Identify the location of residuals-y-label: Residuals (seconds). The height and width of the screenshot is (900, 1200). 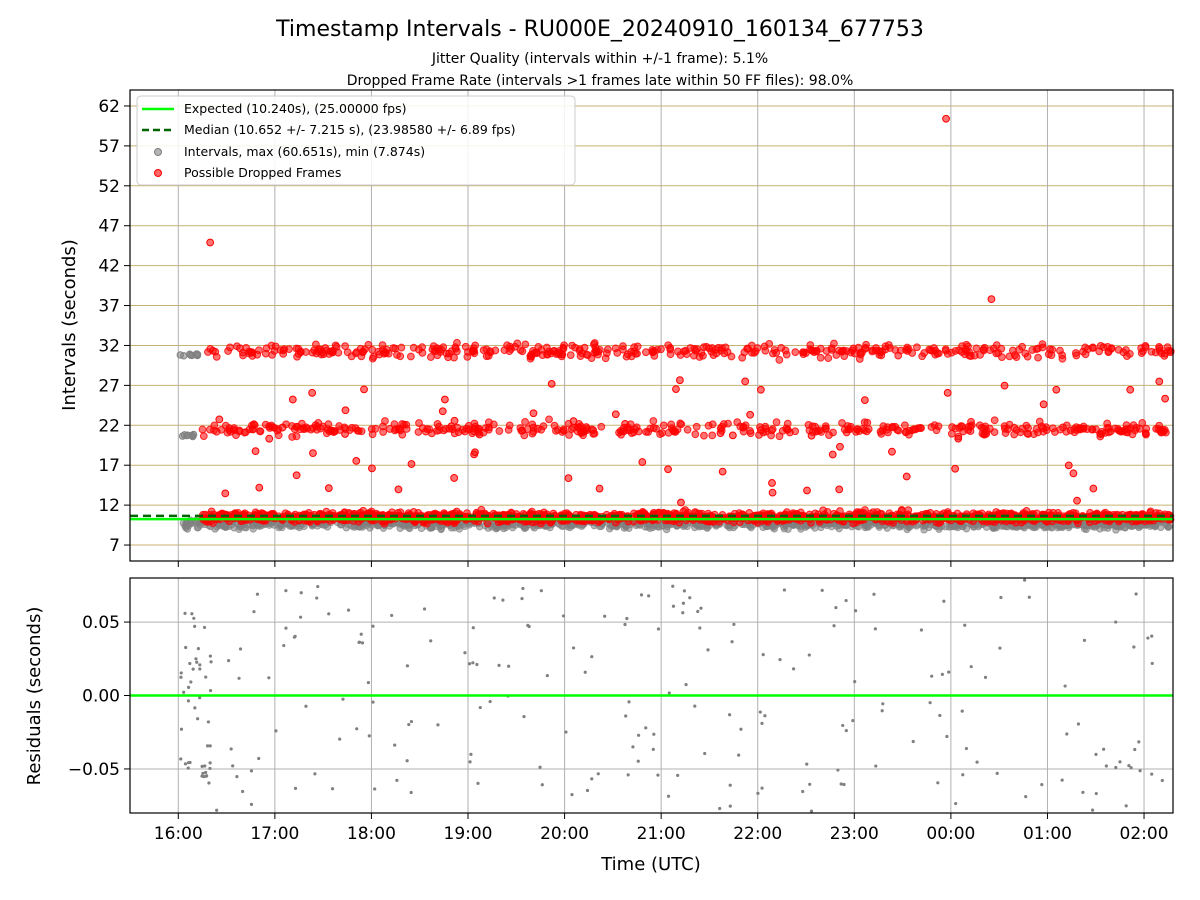
(34, 696).